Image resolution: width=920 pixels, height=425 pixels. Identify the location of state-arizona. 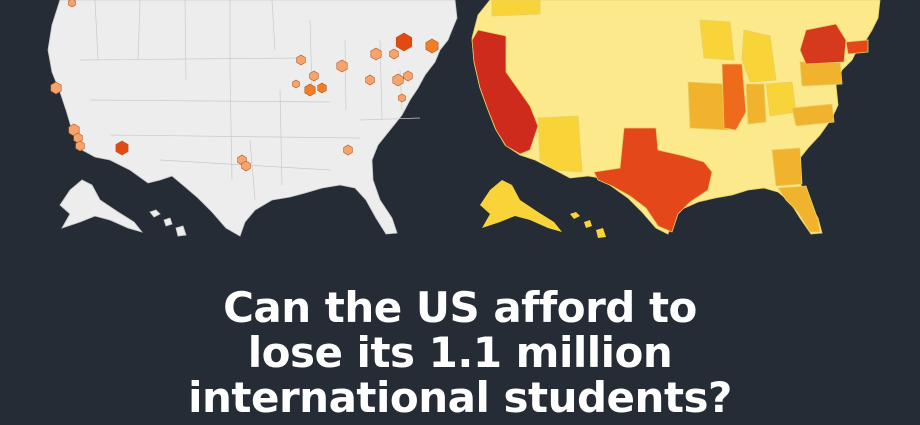
(560, 144).